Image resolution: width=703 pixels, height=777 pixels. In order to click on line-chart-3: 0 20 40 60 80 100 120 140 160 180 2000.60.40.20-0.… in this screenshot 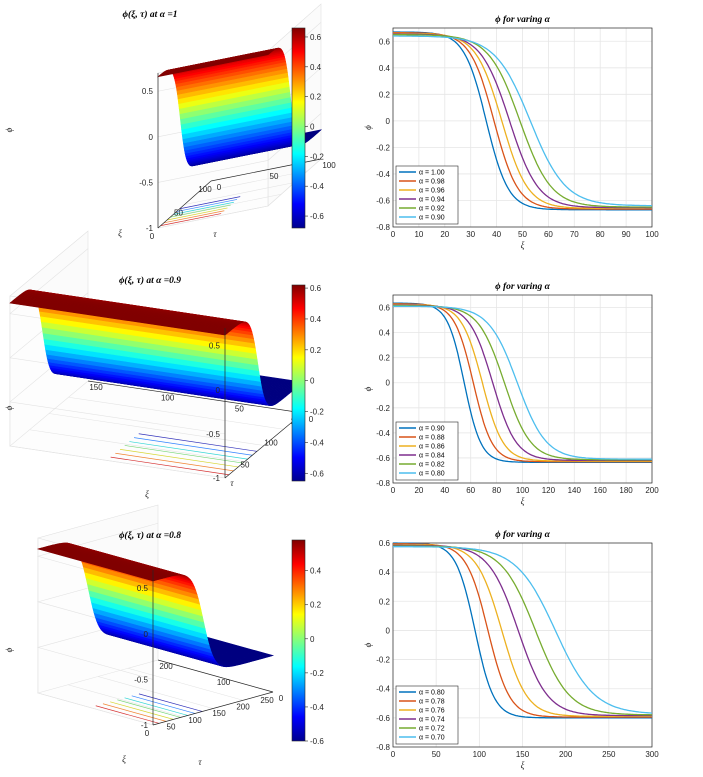, I will do `click(511, 394)`.